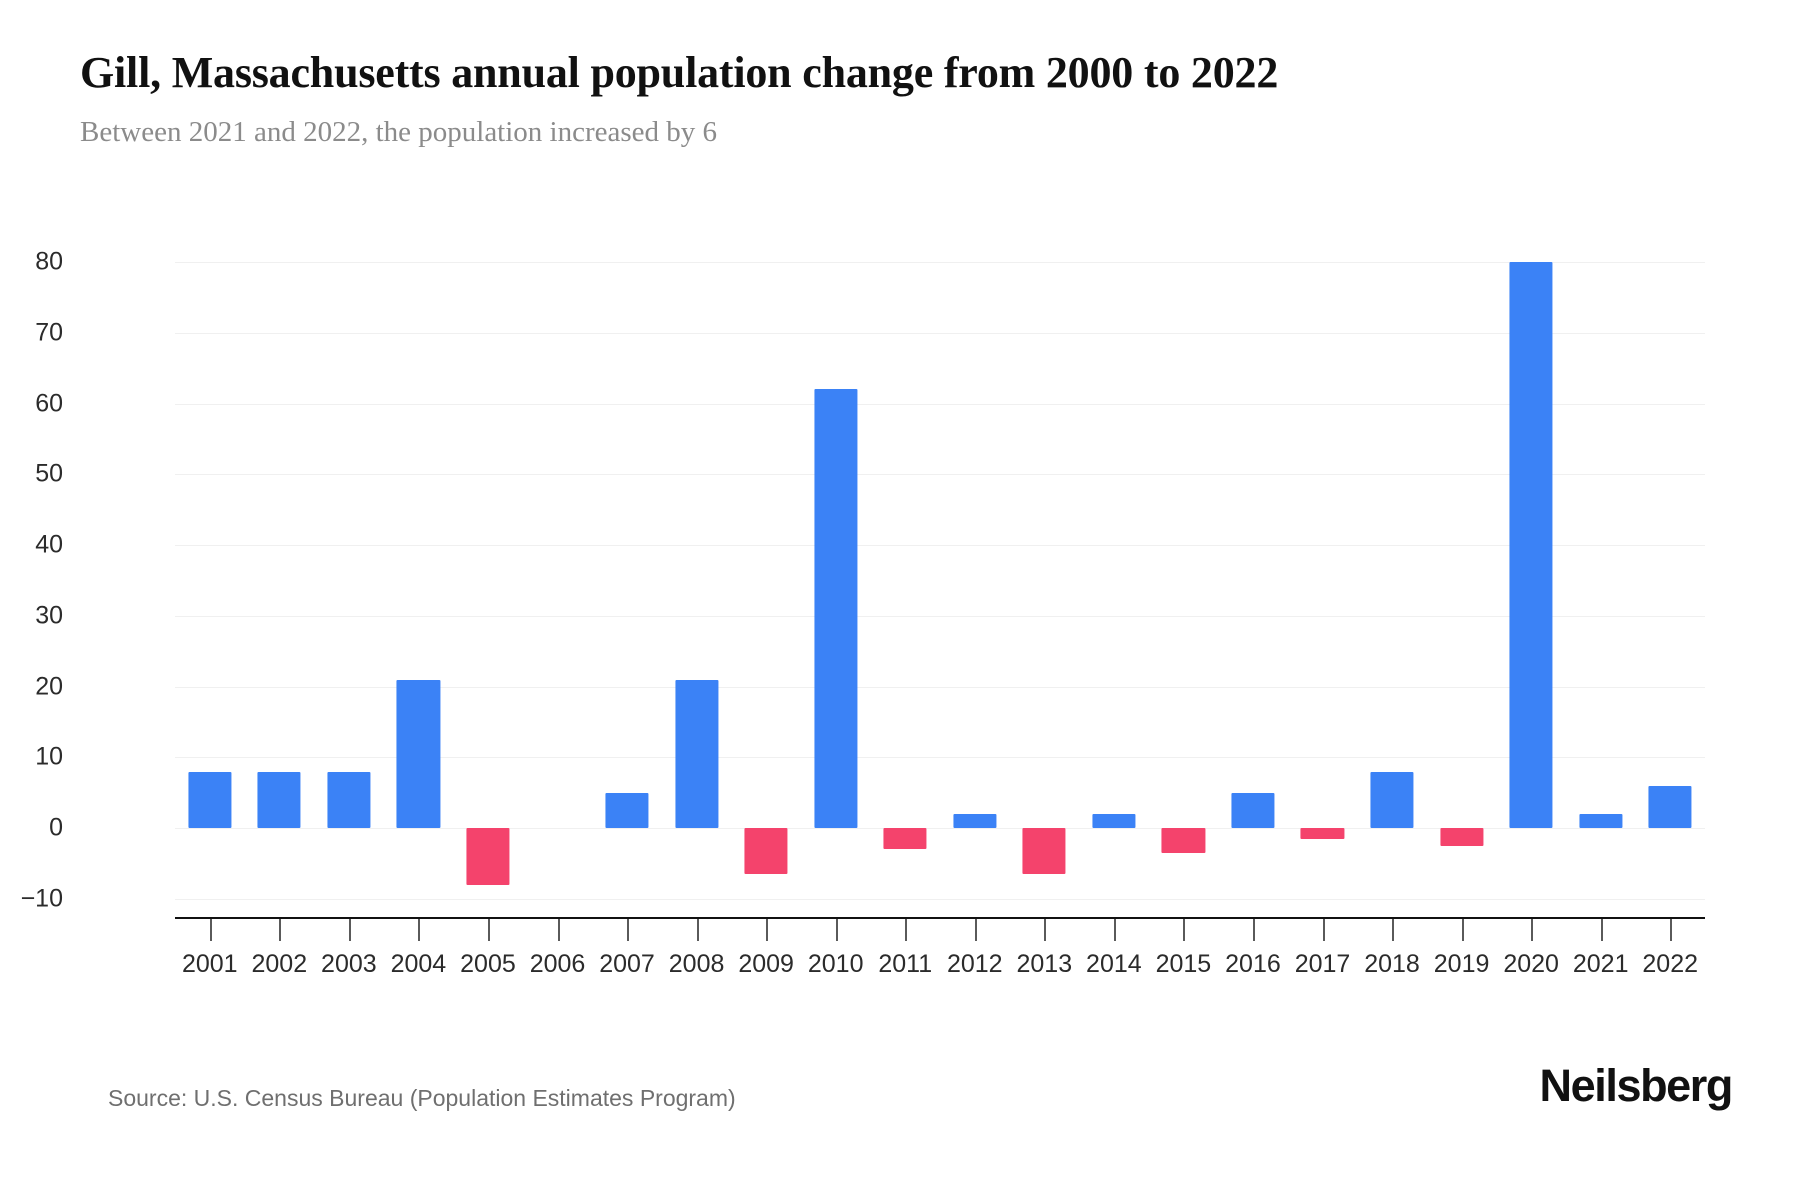 This screenshot has height=1200, width=1800. I want to click on x-axis-tick-label: 2013, so click(1044, 964).